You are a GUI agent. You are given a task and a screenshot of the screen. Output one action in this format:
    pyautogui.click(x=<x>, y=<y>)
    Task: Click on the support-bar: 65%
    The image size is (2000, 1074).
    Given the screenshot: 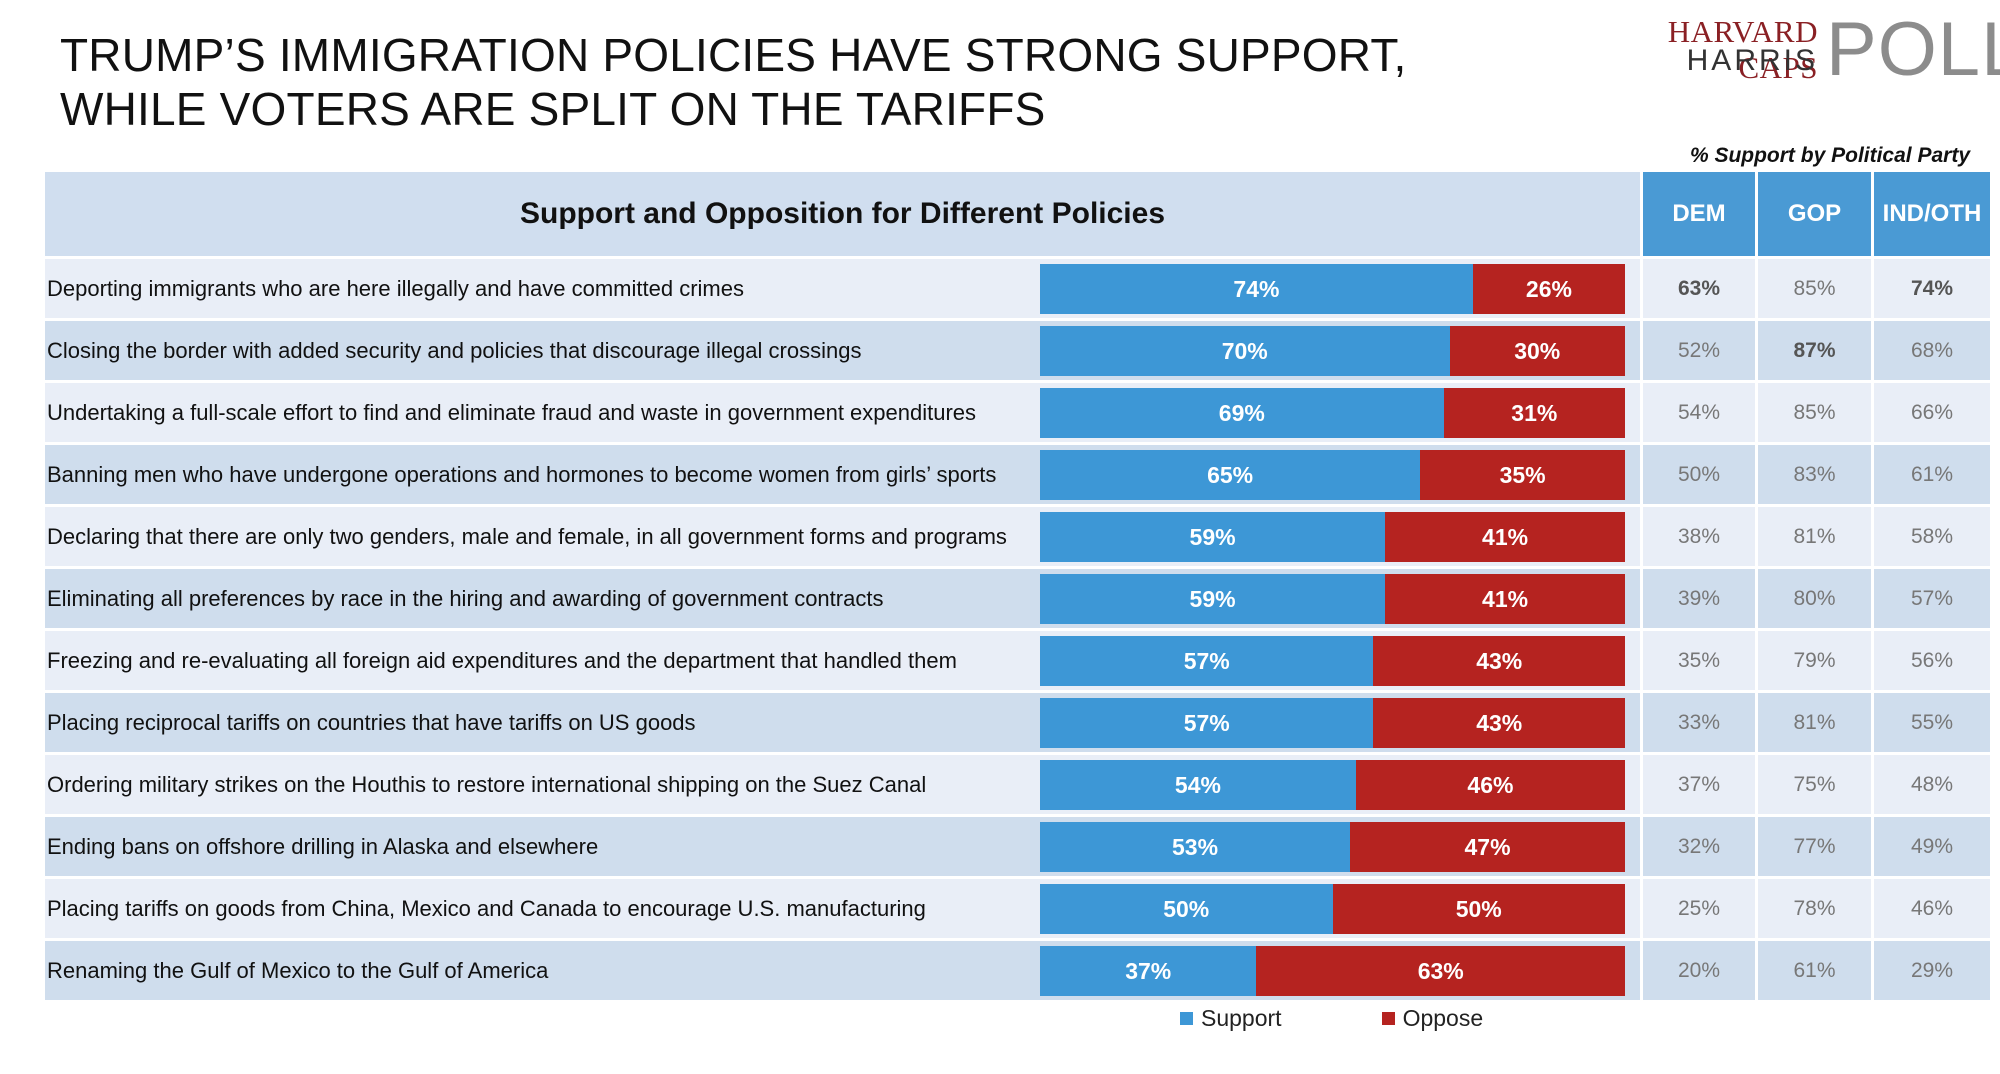 What is the action you would take?
    pyautogui.click(x=1230, y=475)
    